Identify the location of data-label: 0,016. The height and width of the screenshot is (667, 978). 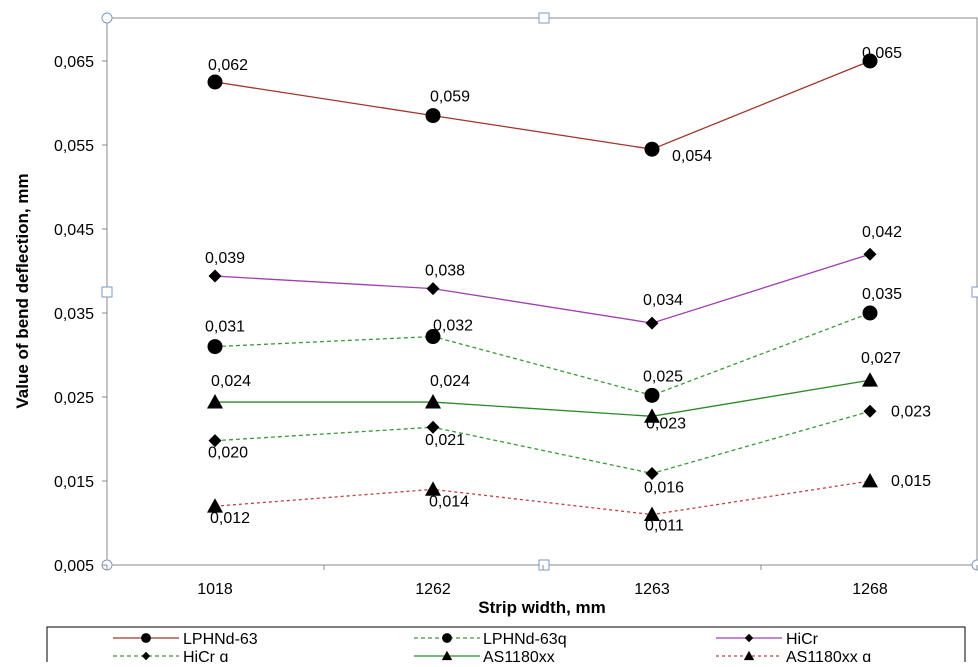
(664, 487).